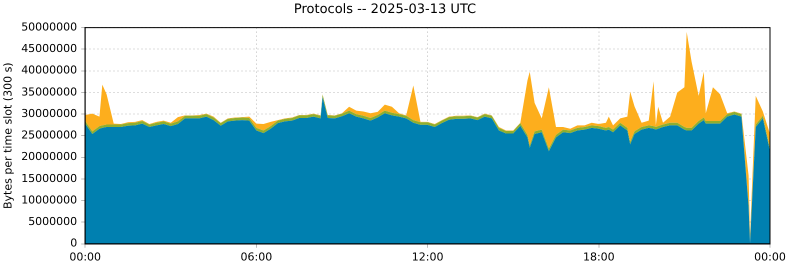  I want to click on y-tick-label: 5000000, so click(53, 221).